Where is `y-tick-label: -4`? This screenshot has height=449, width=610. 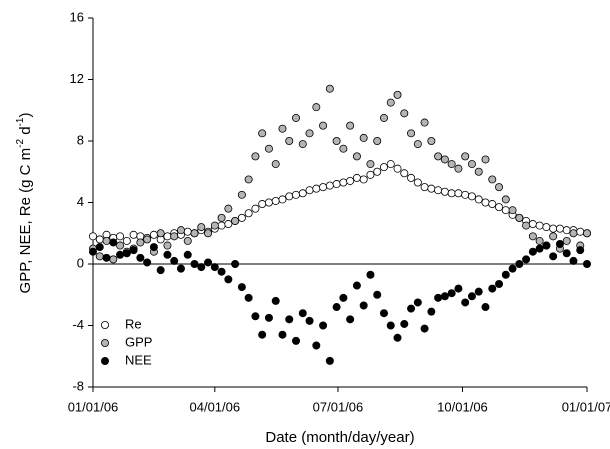
y-tick-label: -4 is located at coordinates (78, 324).